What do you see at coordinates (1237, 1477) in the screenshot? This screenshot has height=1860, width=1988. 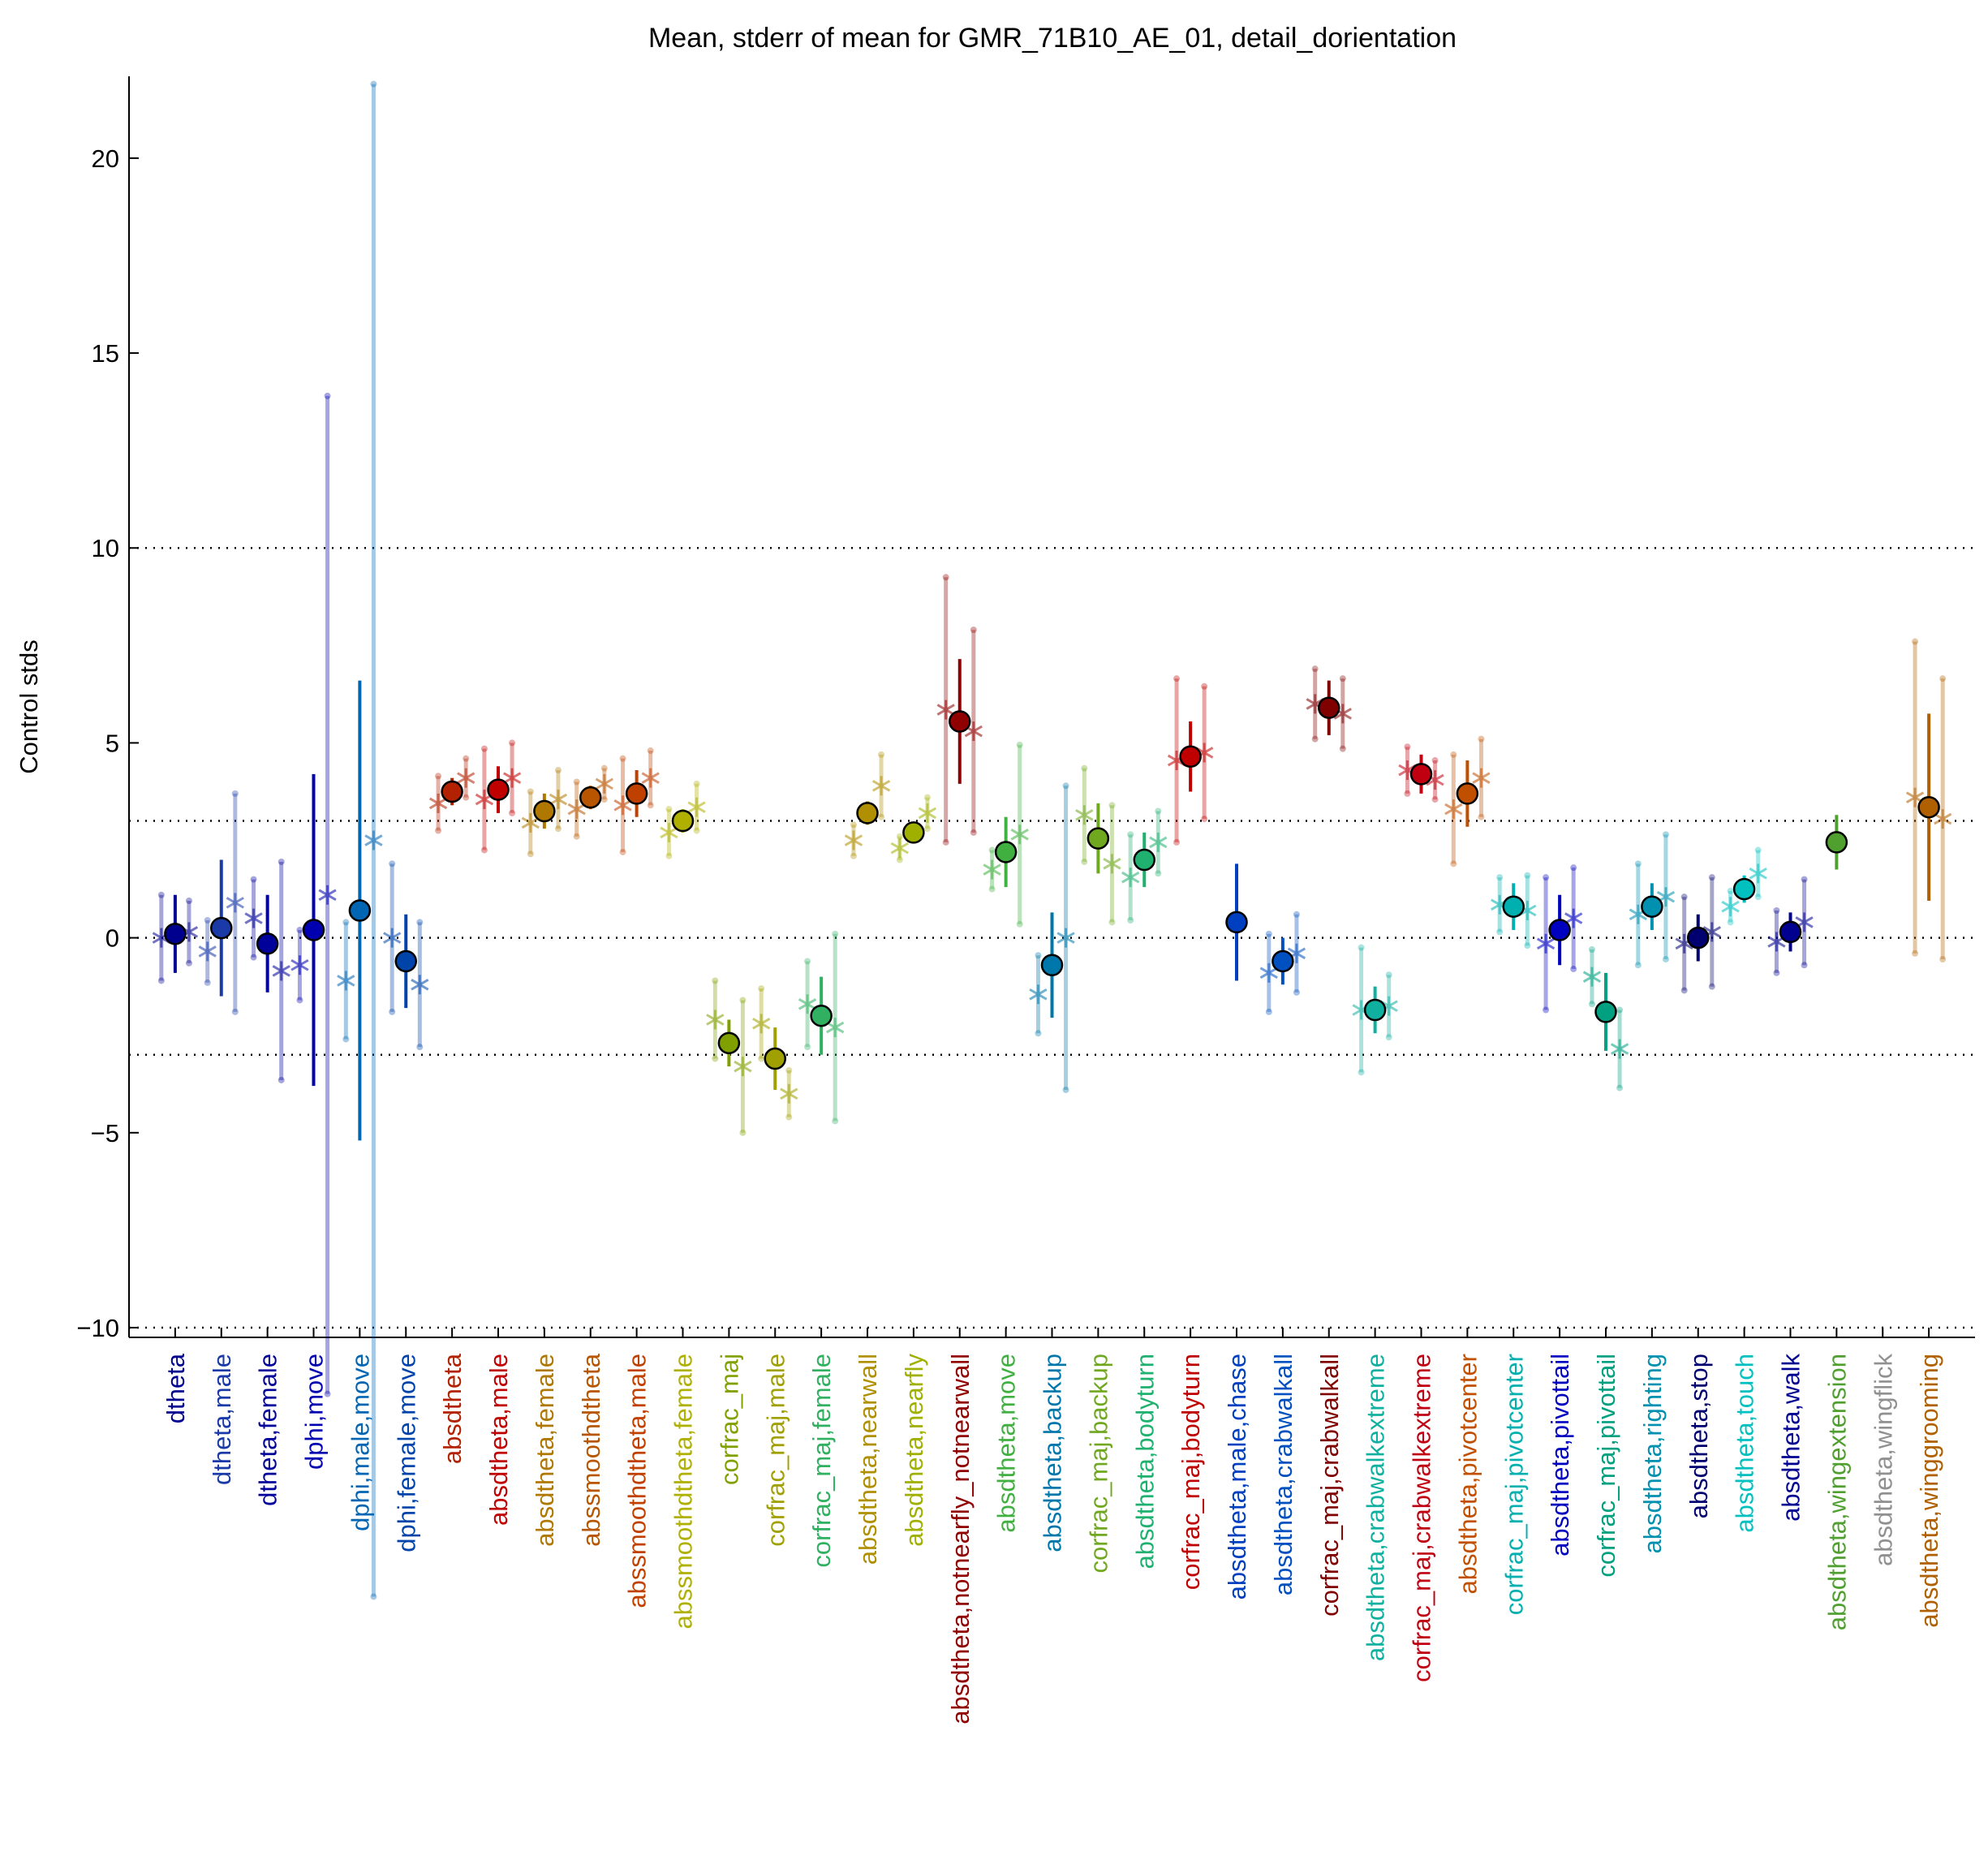 I see `x-tick-label: absdtheta,male,chase` at bounding box center [1237, 1477].